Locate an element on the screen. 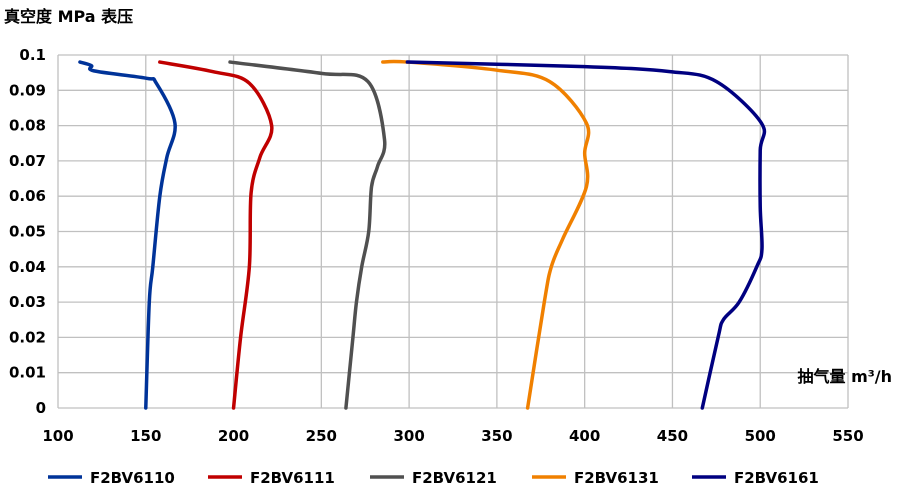 The height and width of the screenshot is (493, 900). x-tick-label: 350 is located at coordinates (496, 436).